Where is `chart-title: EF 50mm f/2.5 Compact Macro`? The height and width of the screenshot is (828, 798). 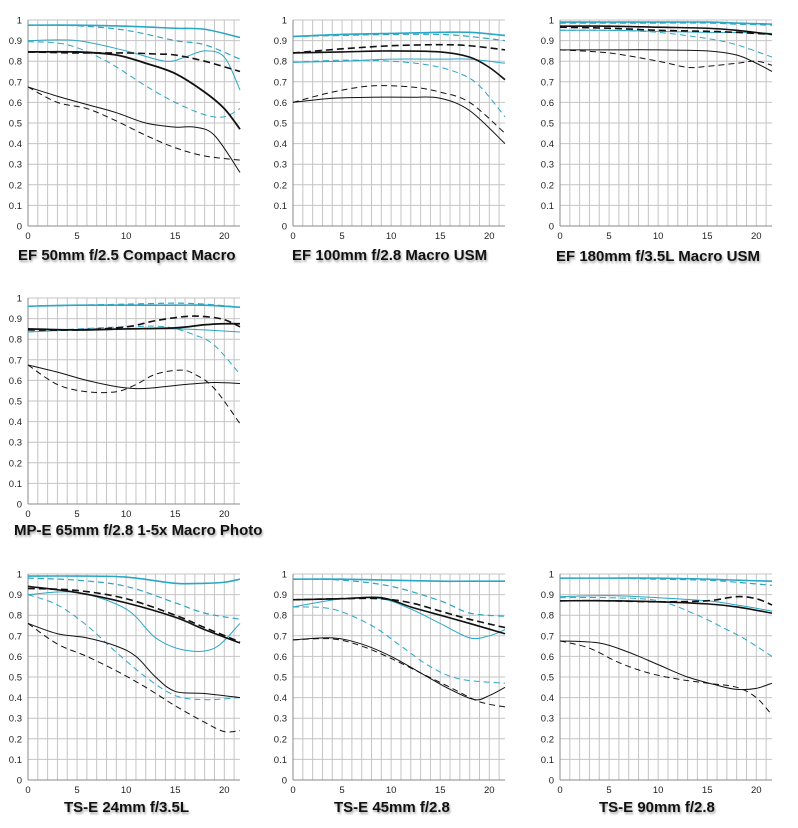
chart-title: EF 50mm f/2.5 Compact Macro is located at coordinates (127, 255).